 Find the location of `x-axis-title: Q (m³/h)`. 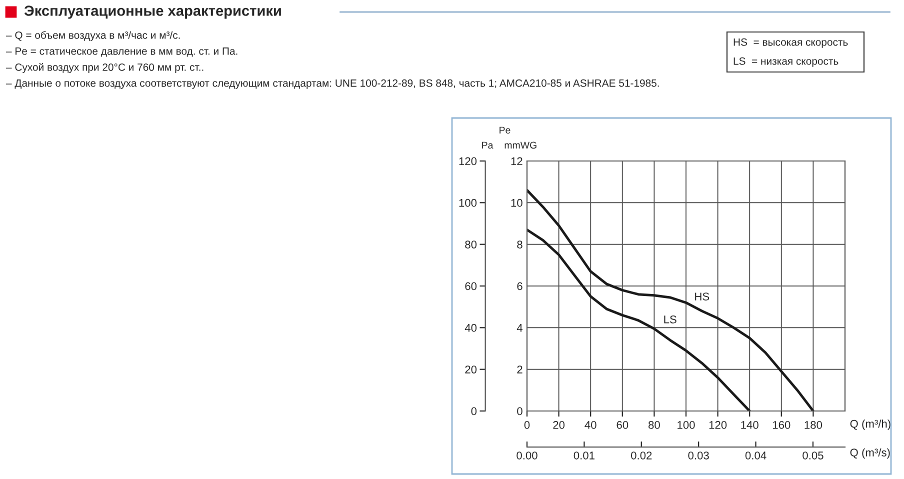

x-axis-title: Q (m³/h) is located at coordinates (870, 425).